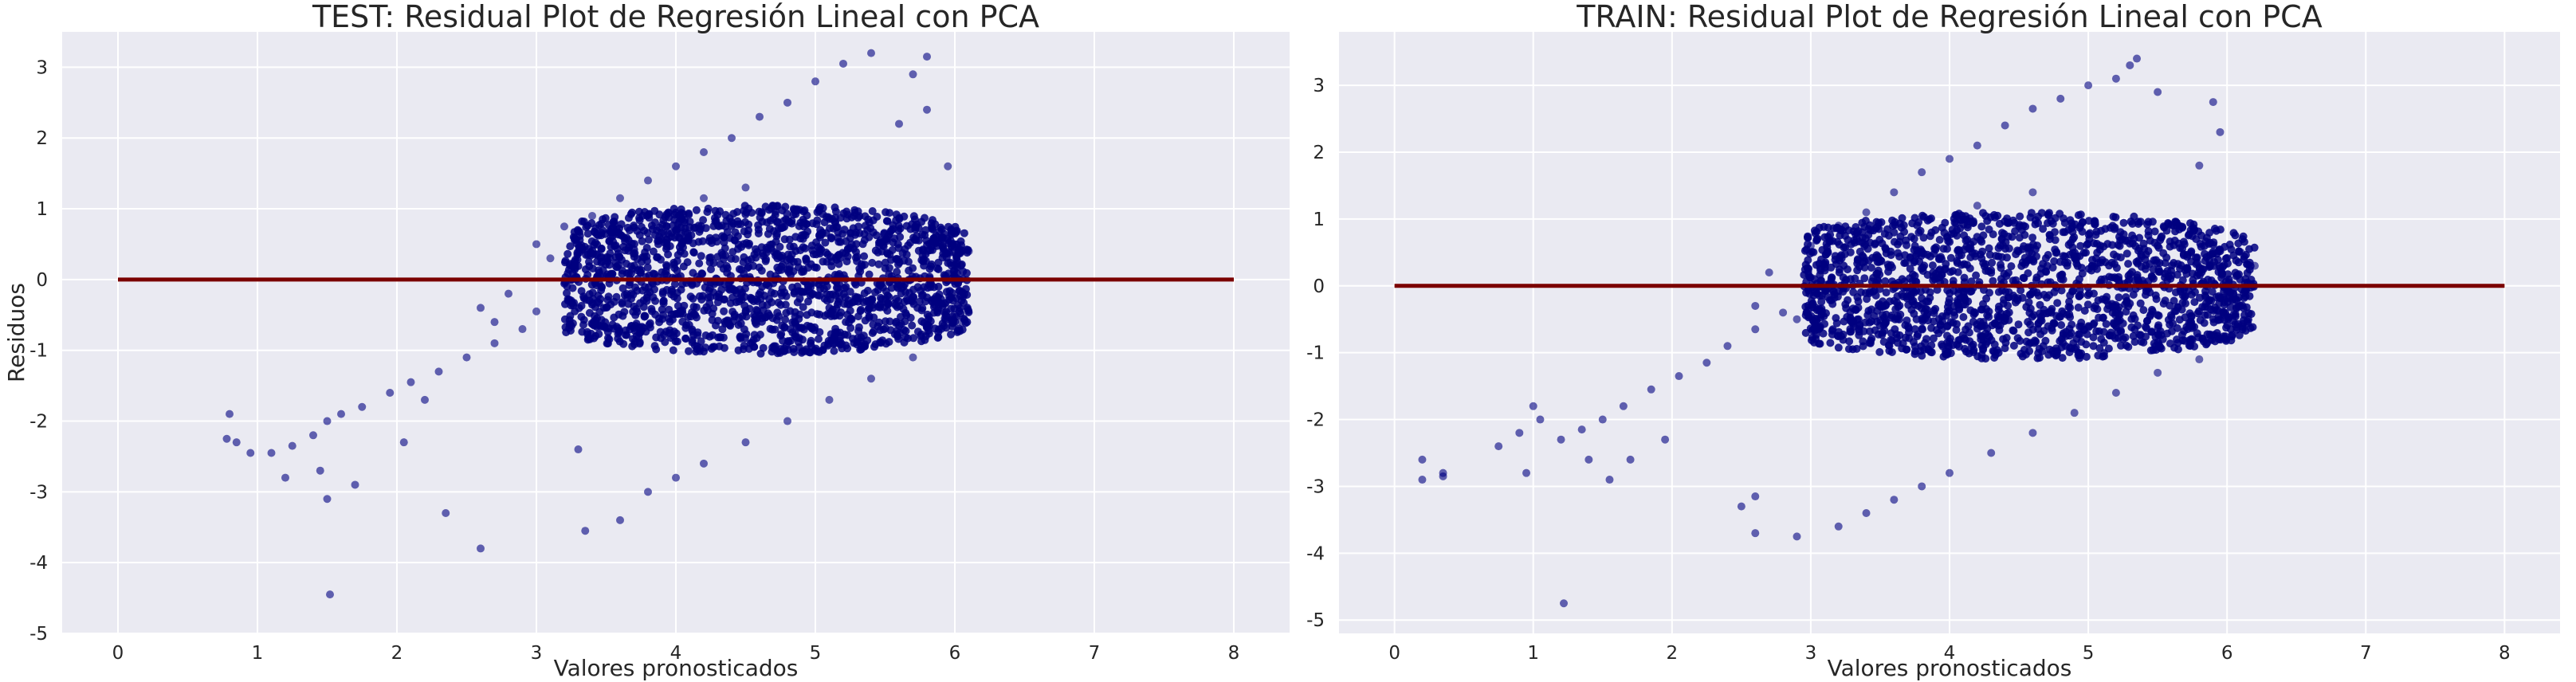  Describe the element at coordinates (1095, 653) in the screenshot. I see `x-tick-label: 7` at that location.